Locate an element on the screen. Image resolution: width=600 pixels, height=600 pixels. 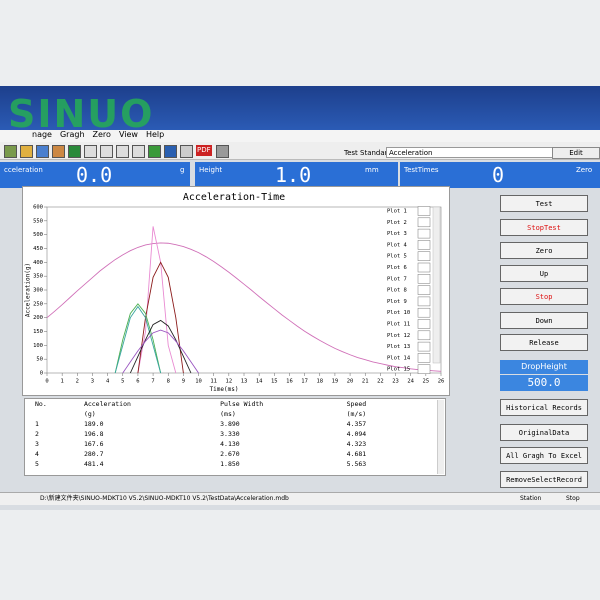
cell: 3.890 is located at coordinates (230, 424).